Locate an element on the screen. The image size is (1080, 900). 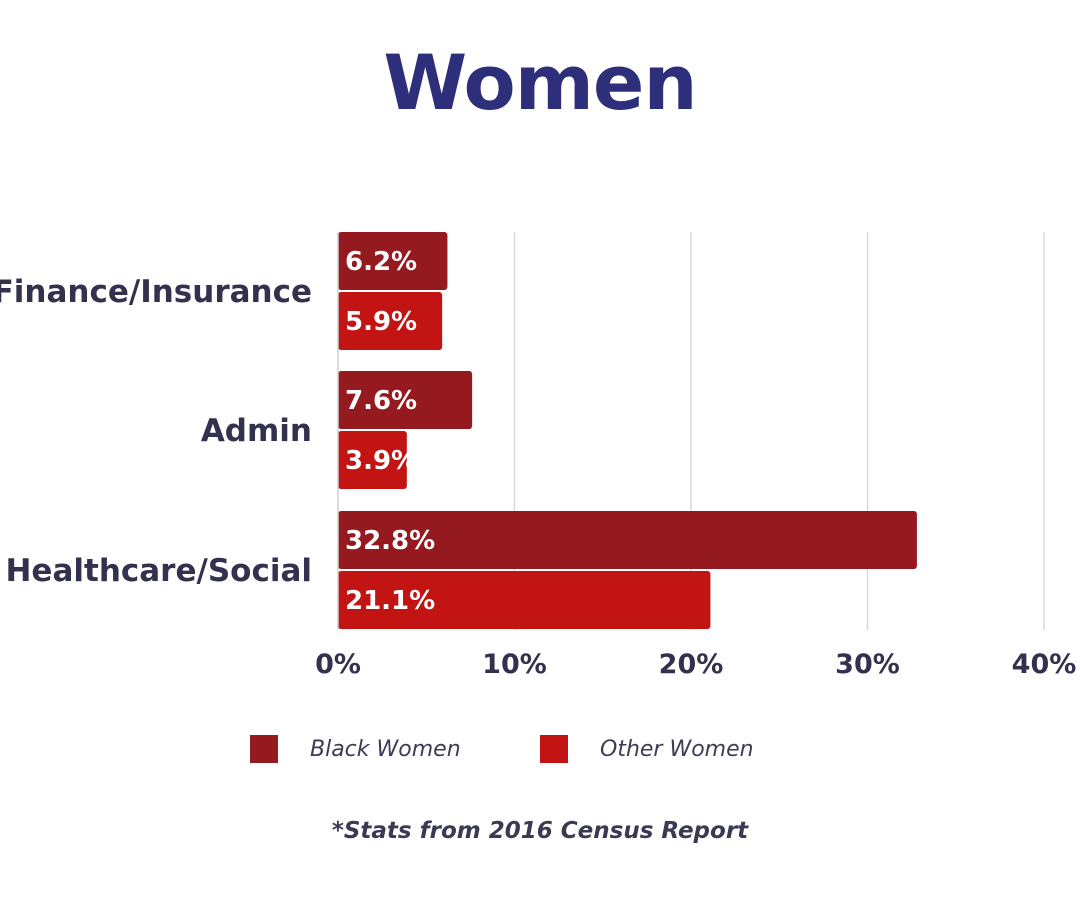
bar-value-label: 6.2% is located at coordinates (381, 262).